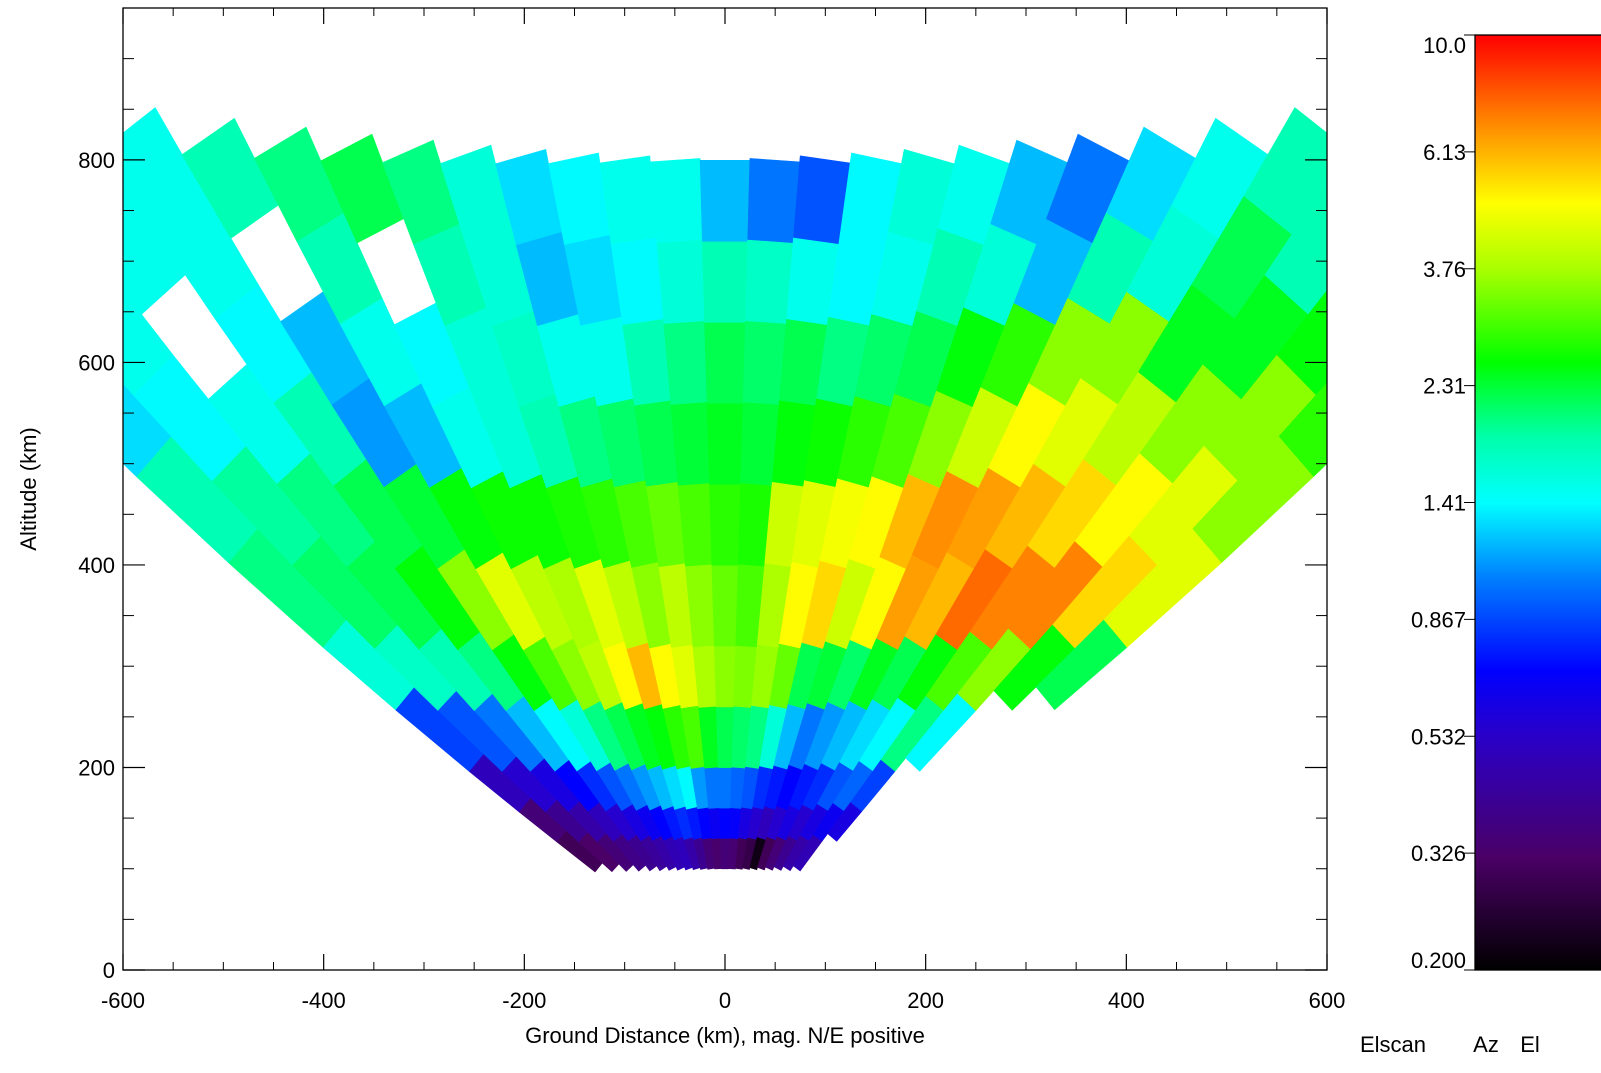 The width and height of the screenshot is (1601, 1073). Describe the element at coordinates (1444, 152) in the screenshot. I see `colorbar-tick-label: 6.13` at that location.